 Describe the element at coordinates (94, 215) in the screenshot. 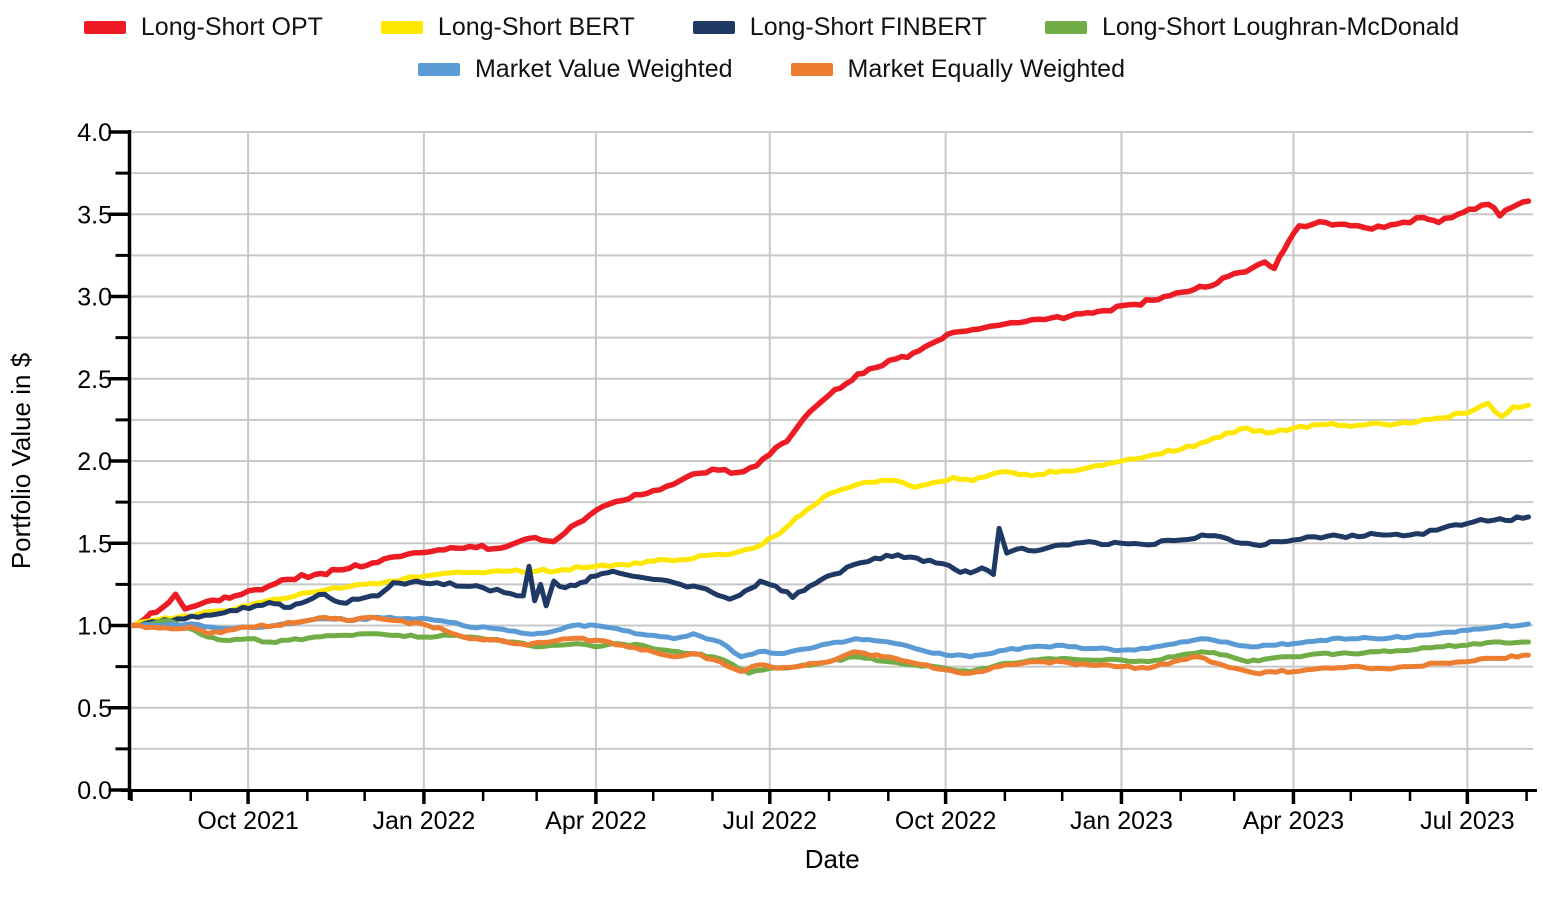

I see `y-tick-label: 3.5` at that location.